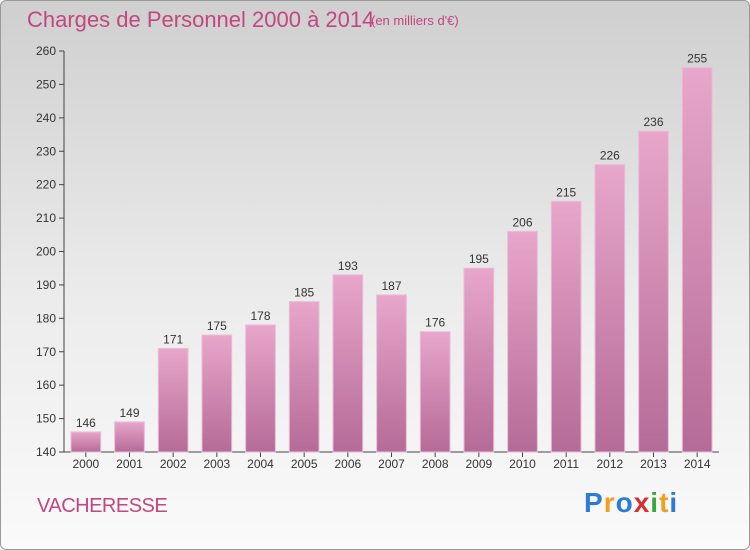 The height and width of the screenshot is (550, 750). What do you see at coordinates (415, 20) in the screenshot?
I see `chart-subtitle: (en milliers d'€)` at bounding box center [415, 20].